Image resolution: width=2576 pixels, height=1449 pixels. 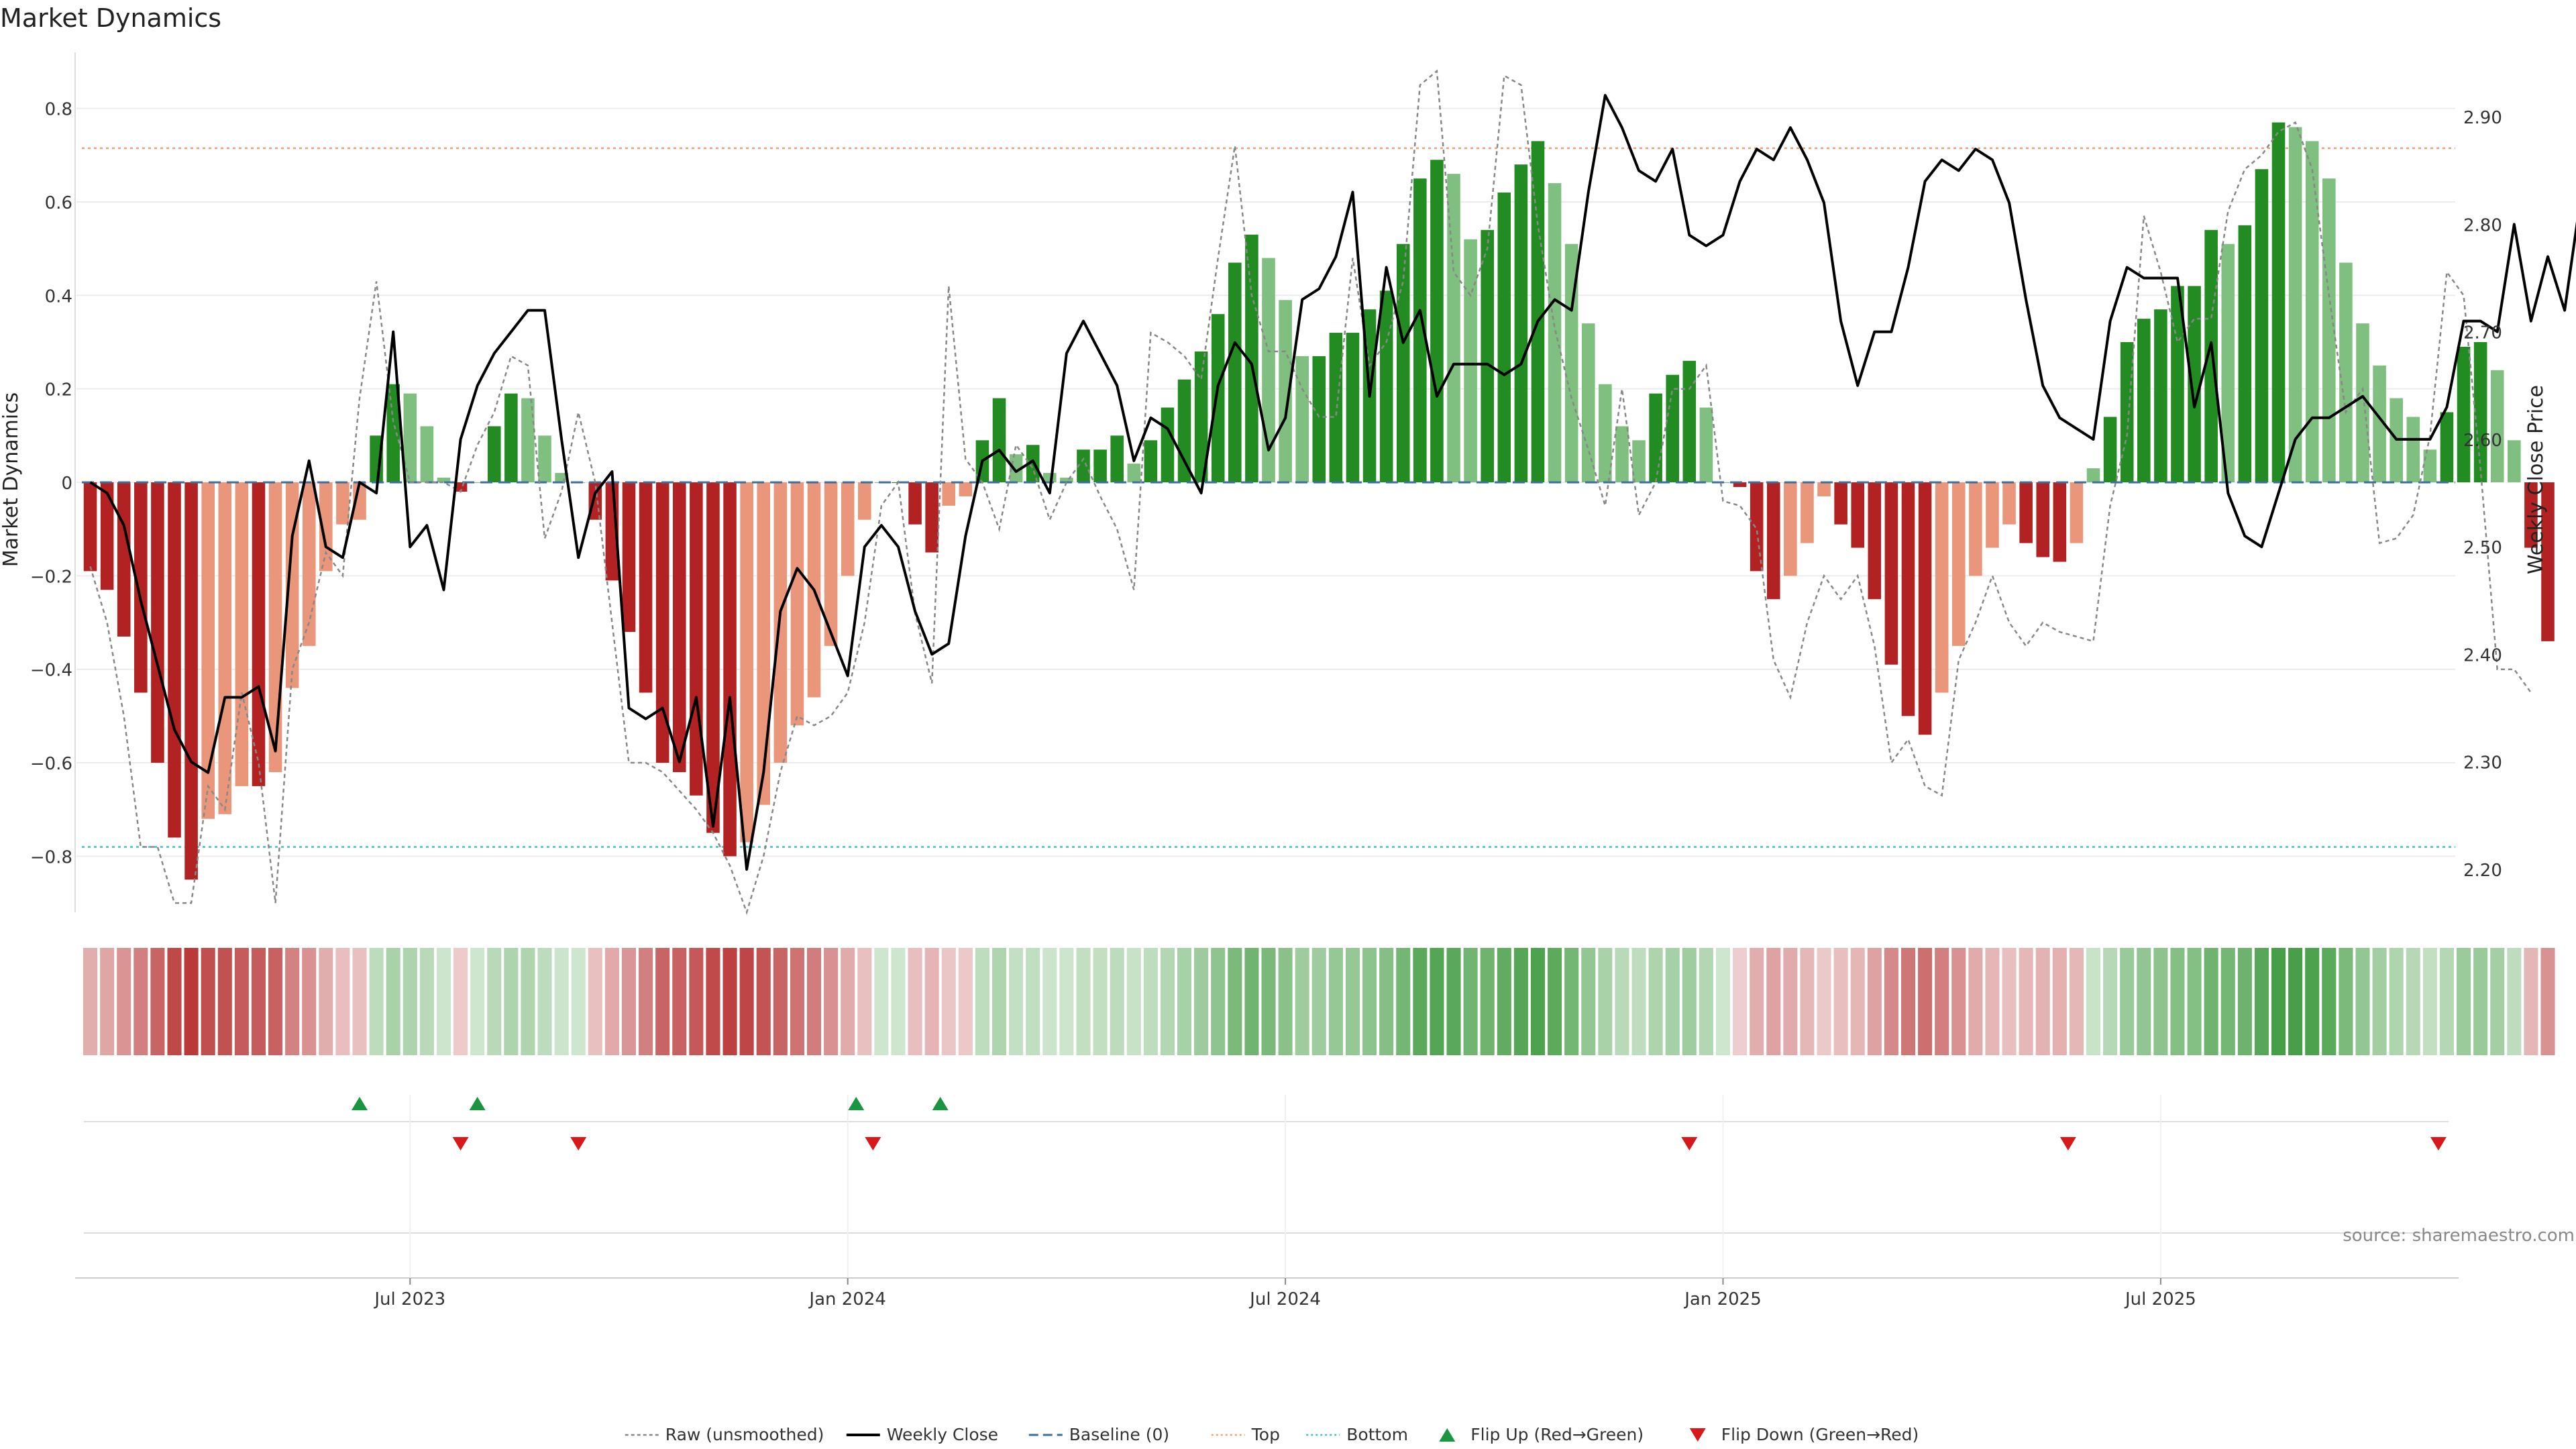 I want to click on y-tick-label: −0.6, so click(x=51, y=764).